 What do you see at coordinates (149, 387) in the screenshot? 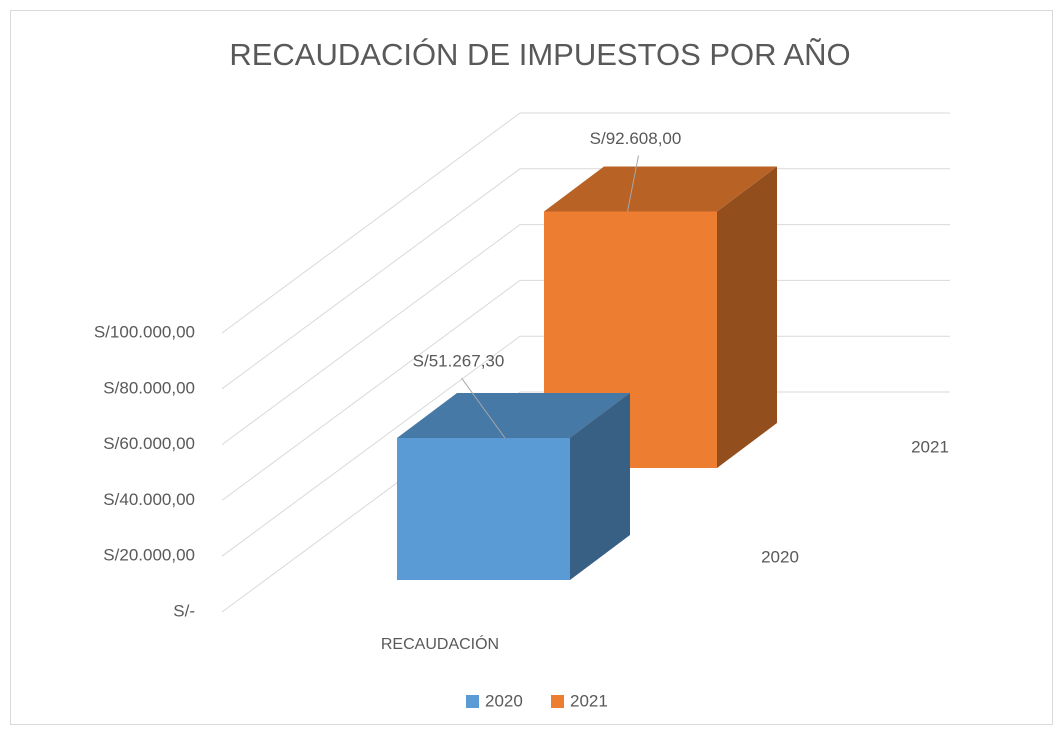
I see `y-tick-label: S/80.000,00` at bounding box center [149, 387].